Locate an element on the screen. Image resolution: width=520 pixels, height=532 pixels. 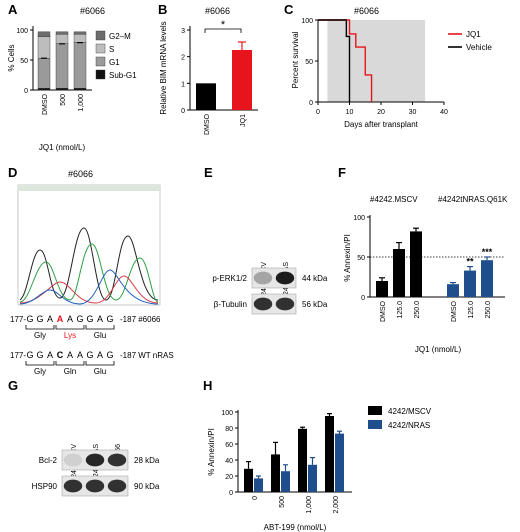
bar-g2-m is located at coordinates (80, 33).